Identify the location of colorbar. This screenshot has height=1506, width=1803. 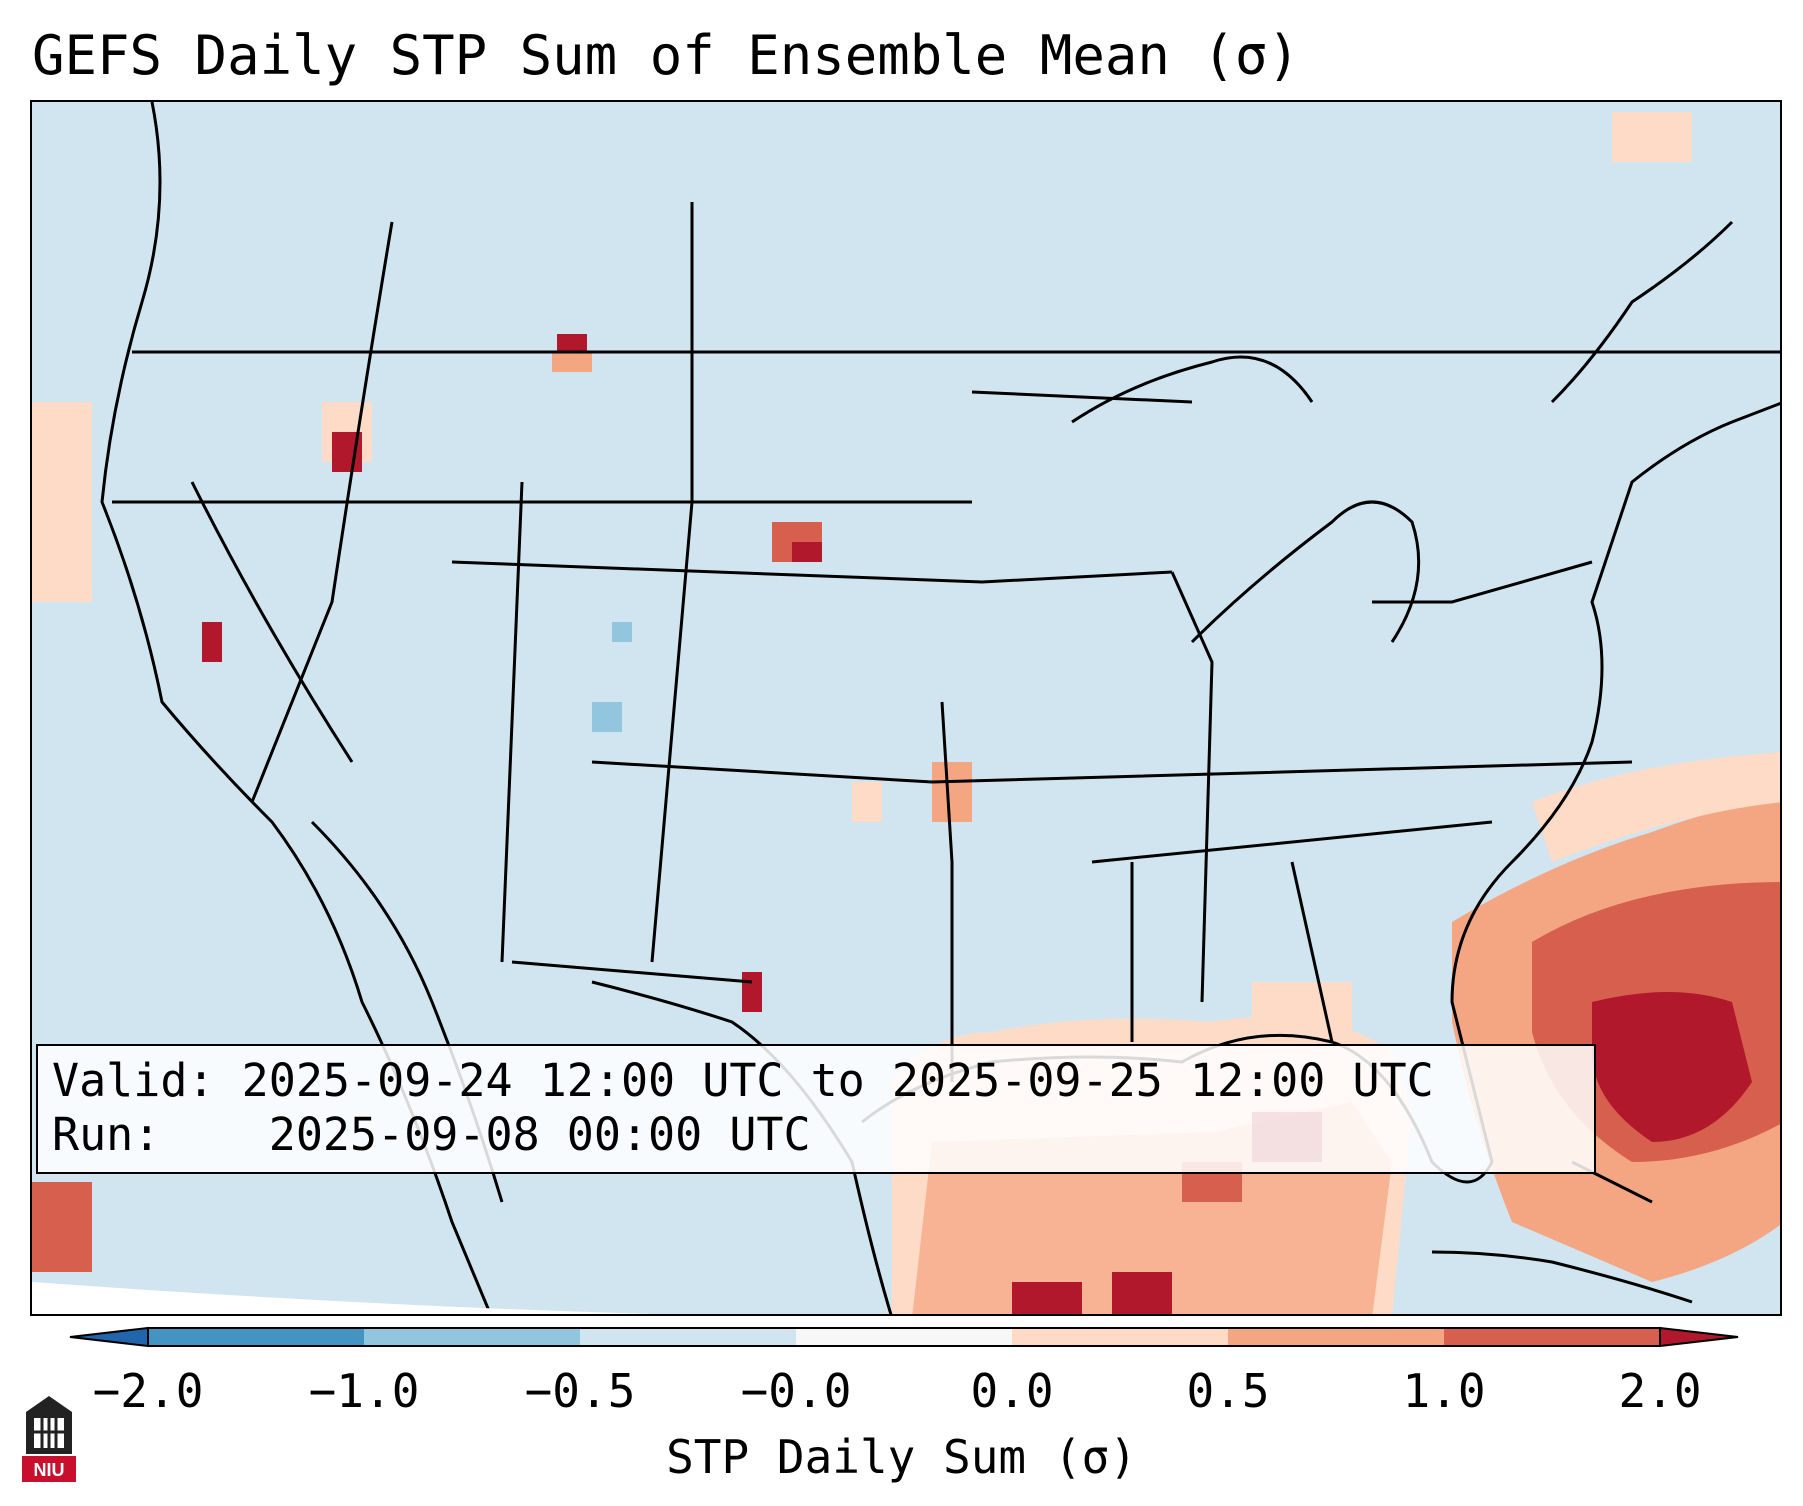
(904, 1337).